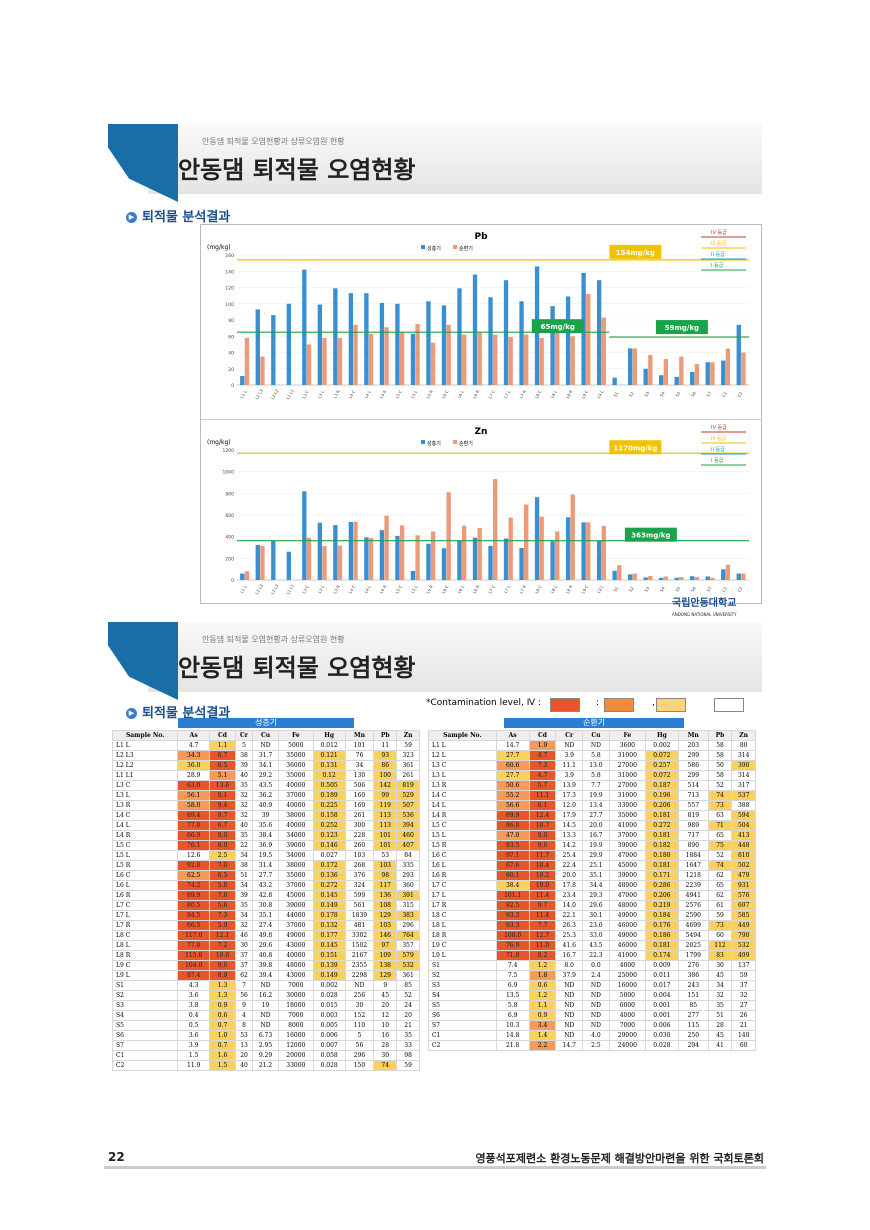  What do you see at coordinates (265, 845) in the screenshot?
I see `value-cell: 36.9` at bounding box center [265, 845].